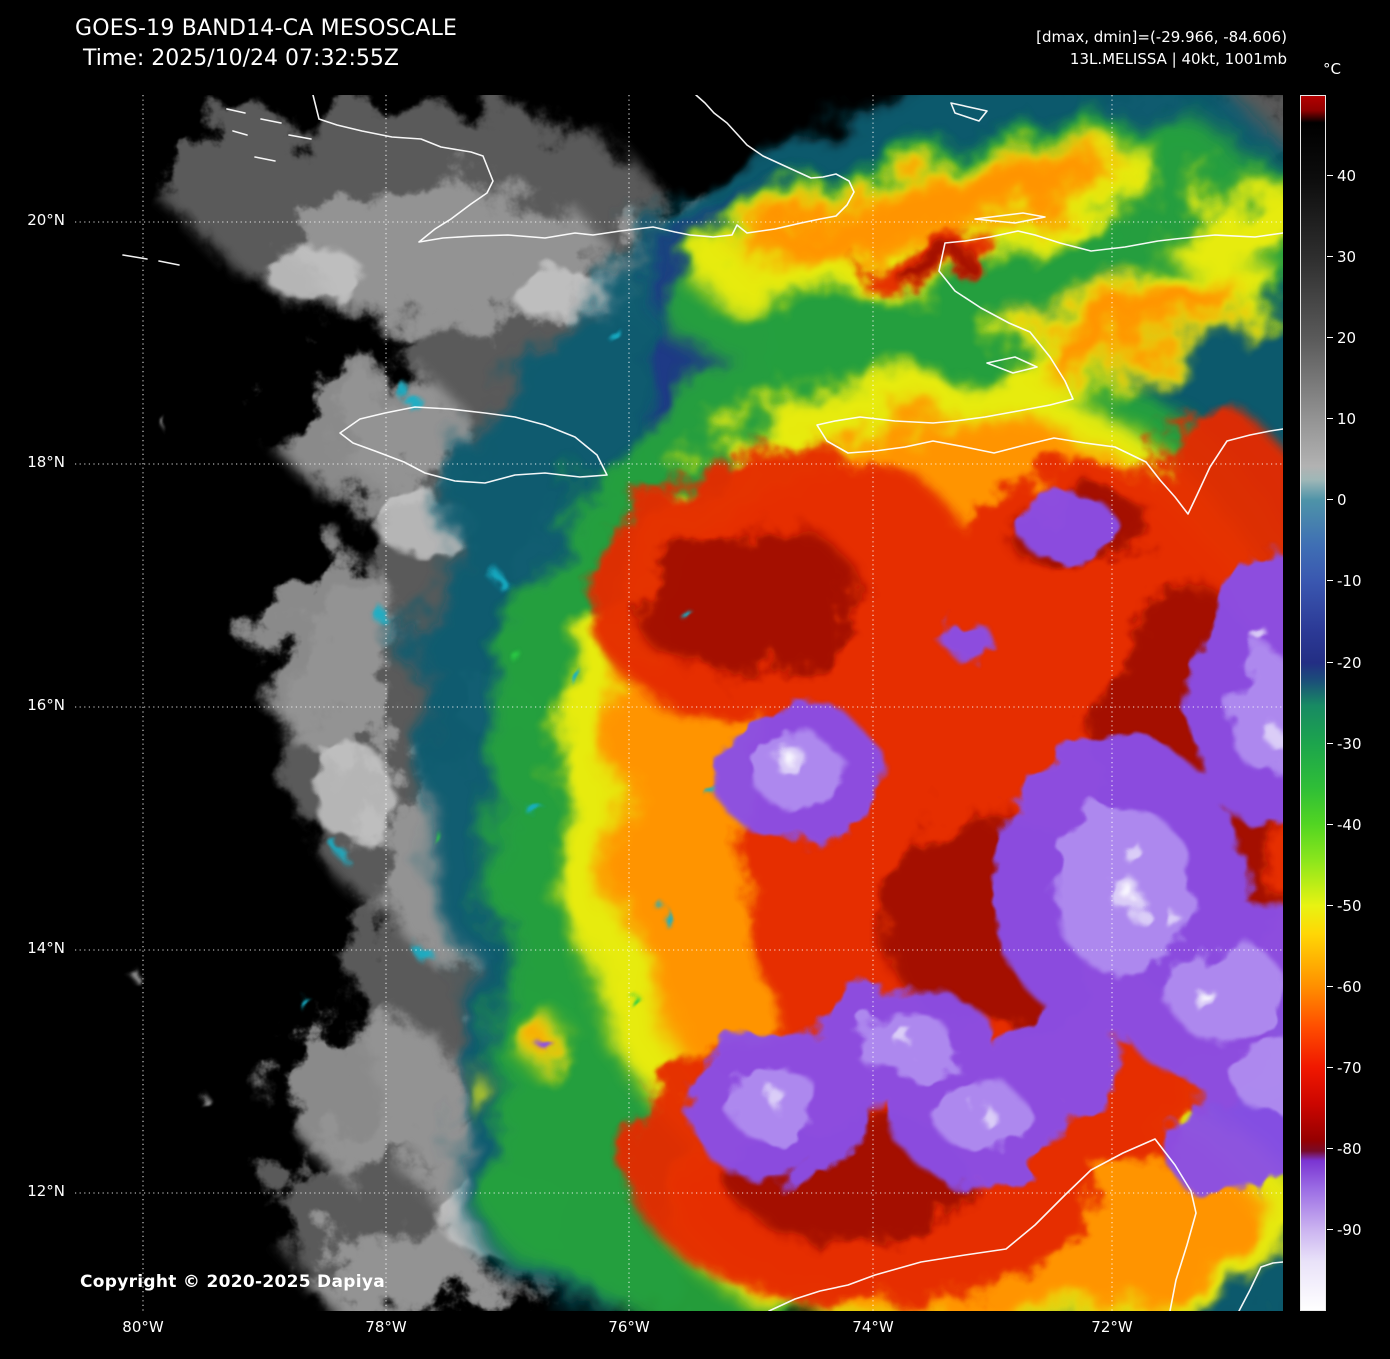 The image size is (1390, 1359). I want to click on lon-label-78w: 78°W, so click(386, 1327).